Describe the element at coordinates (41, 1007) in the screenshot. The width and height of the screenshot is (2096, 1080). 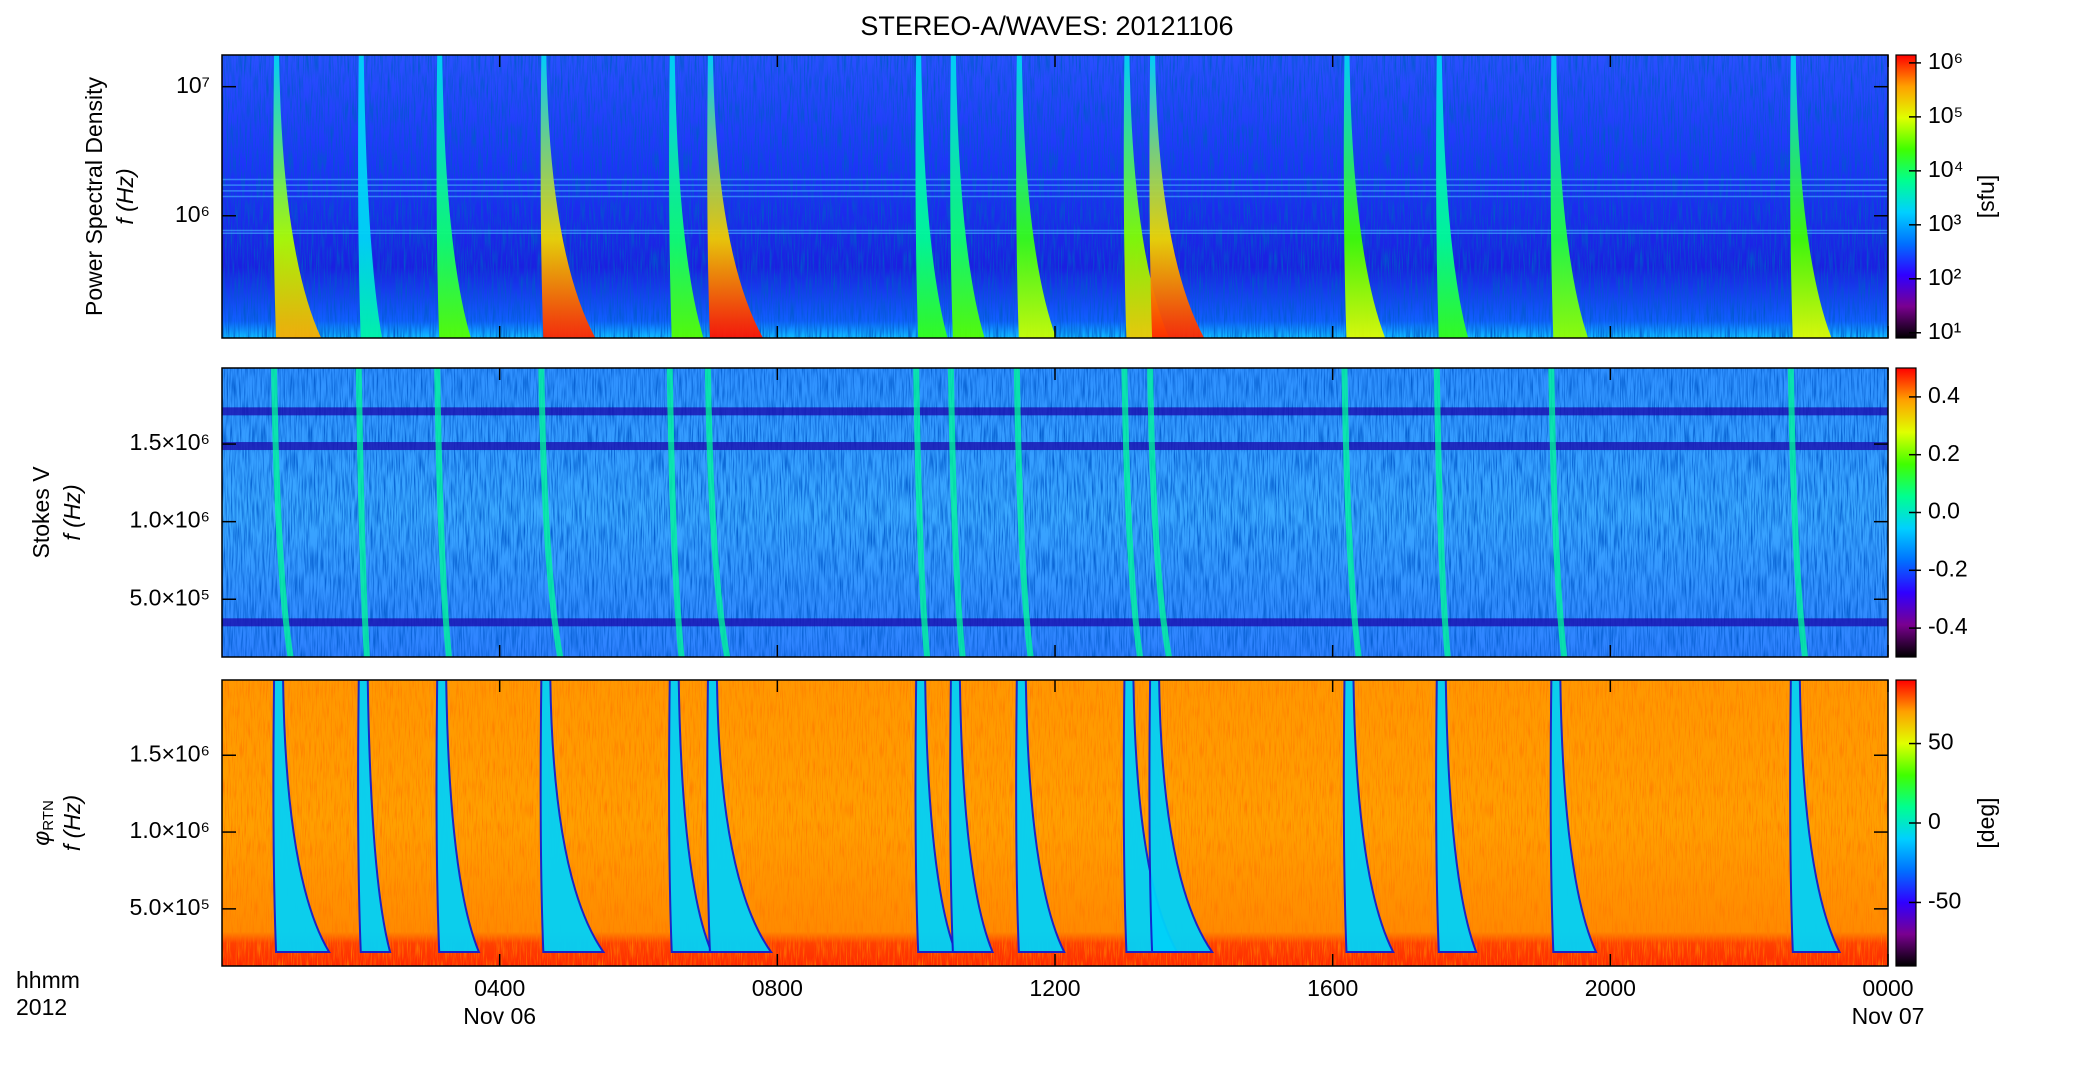
I see `x-axis-label: 2012` at that location.